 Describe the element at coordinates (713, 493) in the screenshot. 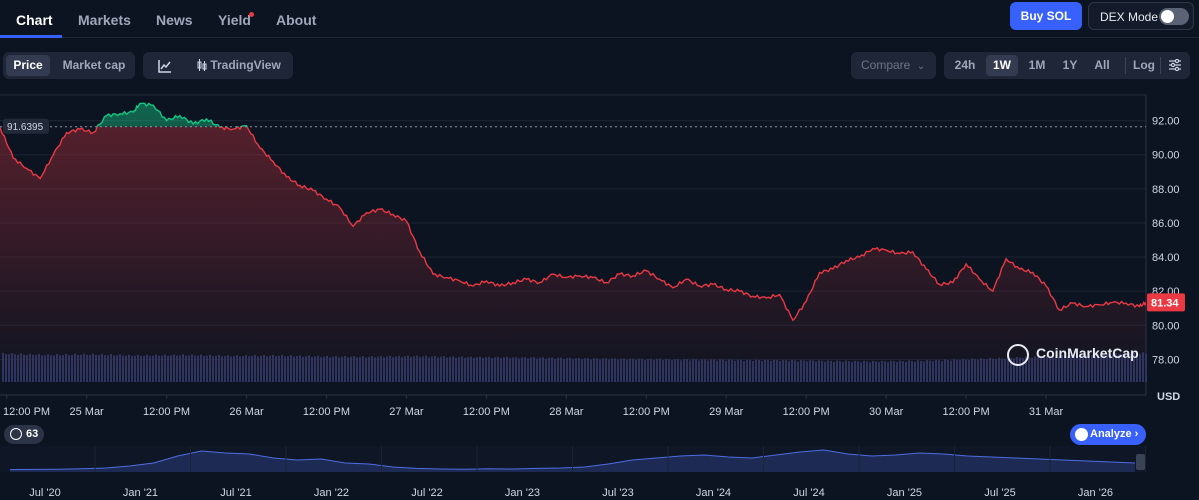

I see `navigator-x-label: Jan '24` at that location.